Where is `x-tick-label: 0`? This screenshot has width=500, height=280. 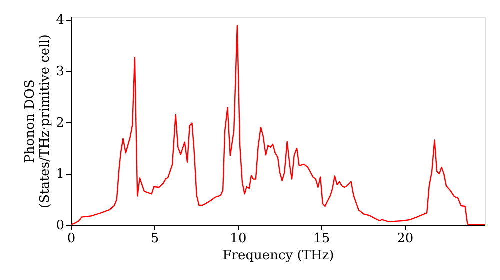
x-tick-label: 0 is located at coordinates (71, 239).